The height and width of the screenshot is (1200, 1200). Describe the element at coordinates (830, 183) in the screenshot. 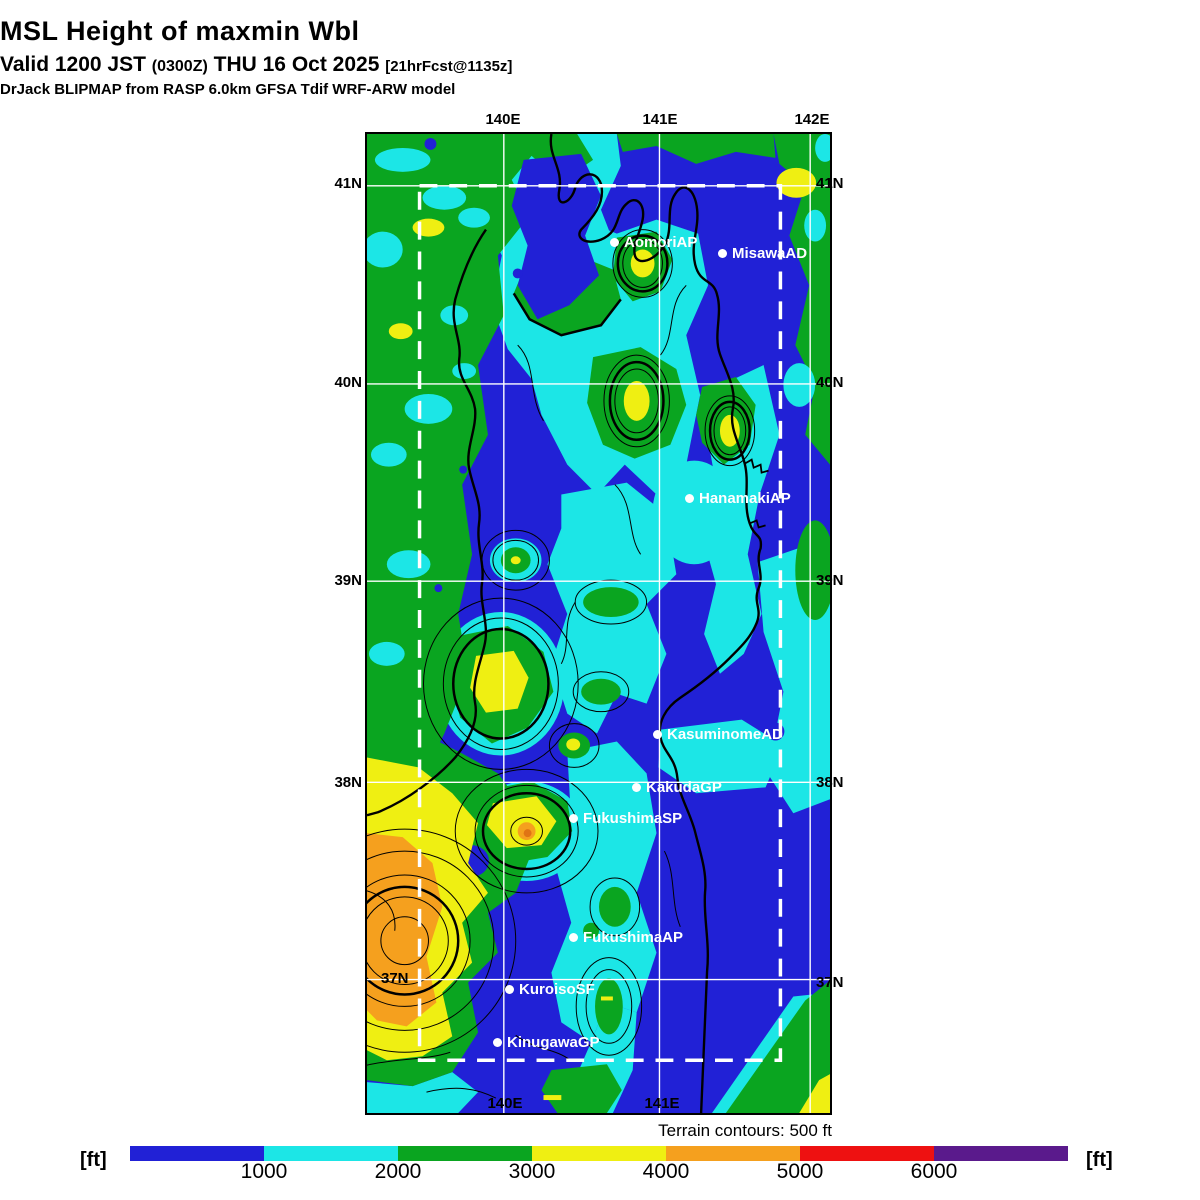

I see `lat-label-right: 41N` at that location.